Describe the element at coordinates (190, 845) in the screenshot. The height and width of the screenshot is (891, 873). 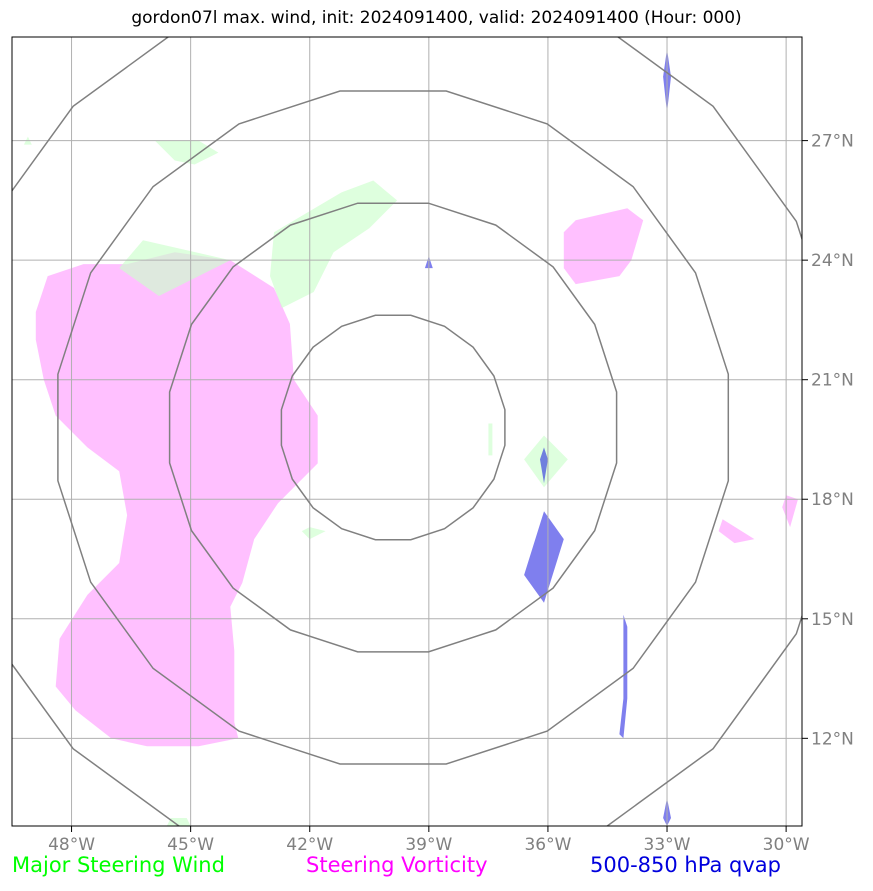
I see `lon-tick-label: 45°W` at that location.